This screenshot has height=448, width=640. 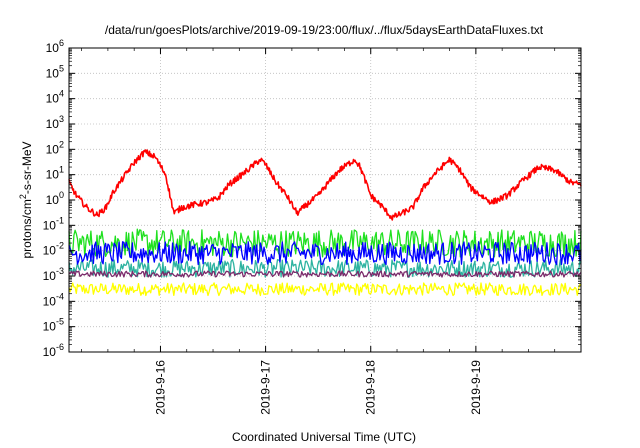 I want to click on x-axis-label: Coordinated Universal Time (UTC), so click(x=324, y=437).